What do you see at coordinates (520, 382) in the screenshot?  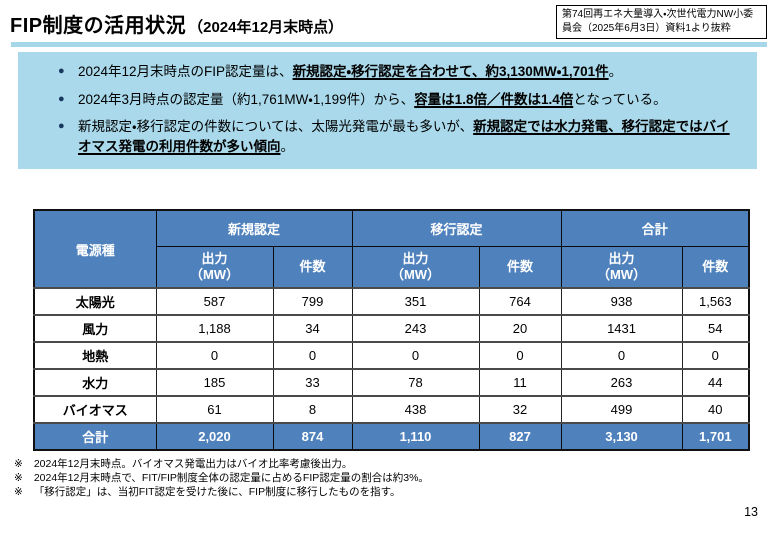 I see `data-cell: 11` at bounding box center [520, 382].